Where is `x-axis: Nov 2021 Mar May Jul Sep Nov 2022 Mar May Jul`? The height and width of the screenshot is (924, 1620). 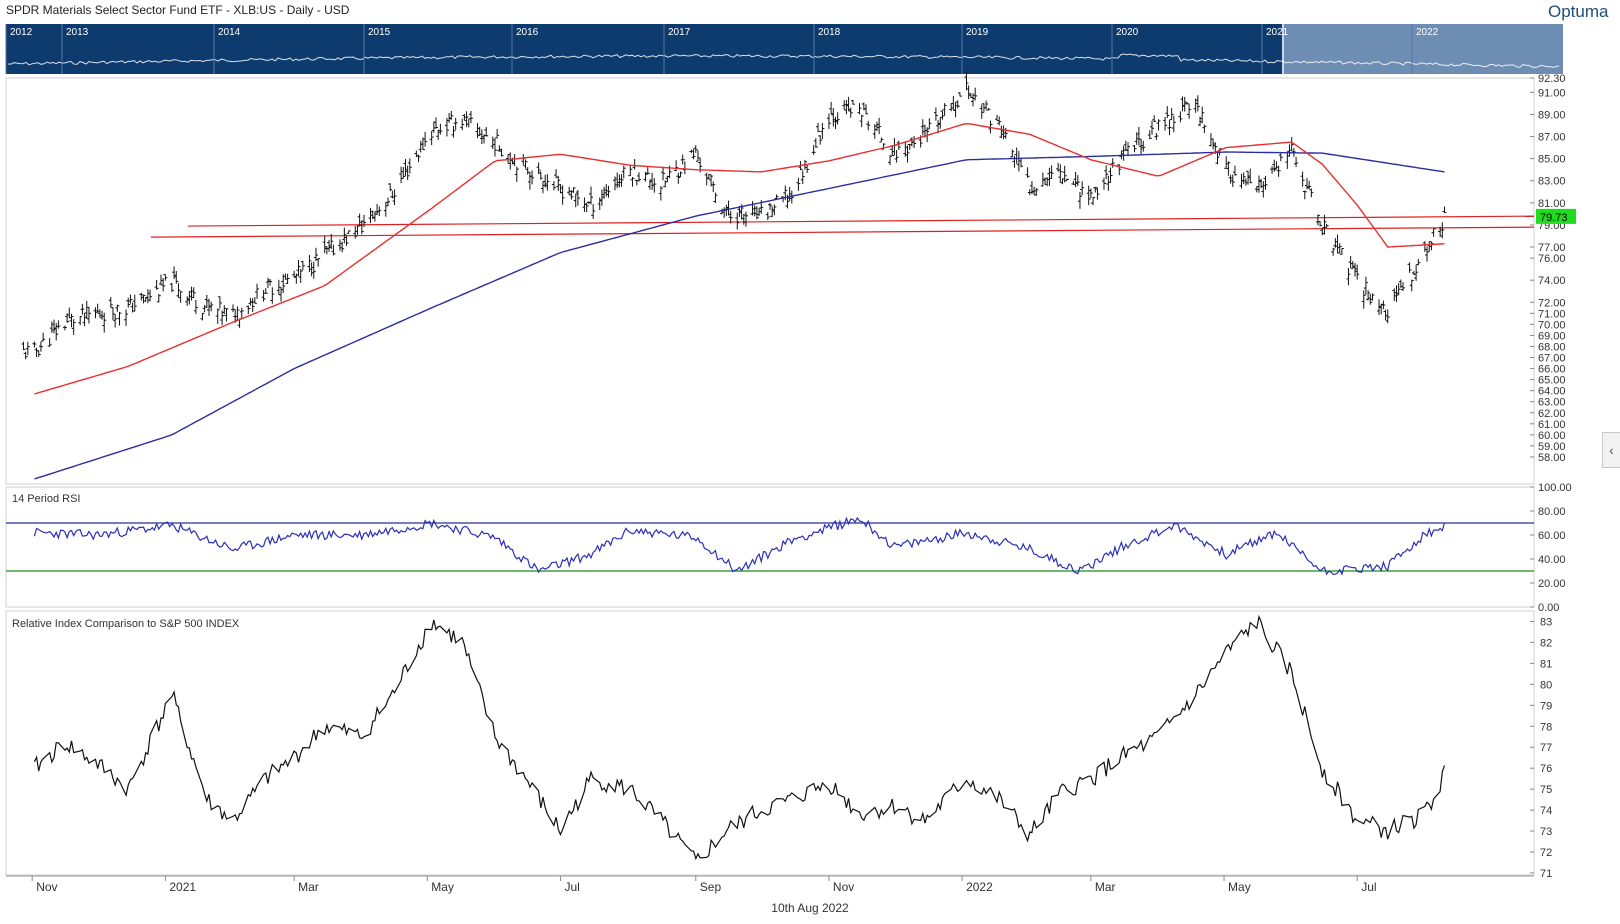 x-axis: Nov 2021 Mar May Jul Sep Nov 2022 Mar May Jul is located at coordinates (770, 884).